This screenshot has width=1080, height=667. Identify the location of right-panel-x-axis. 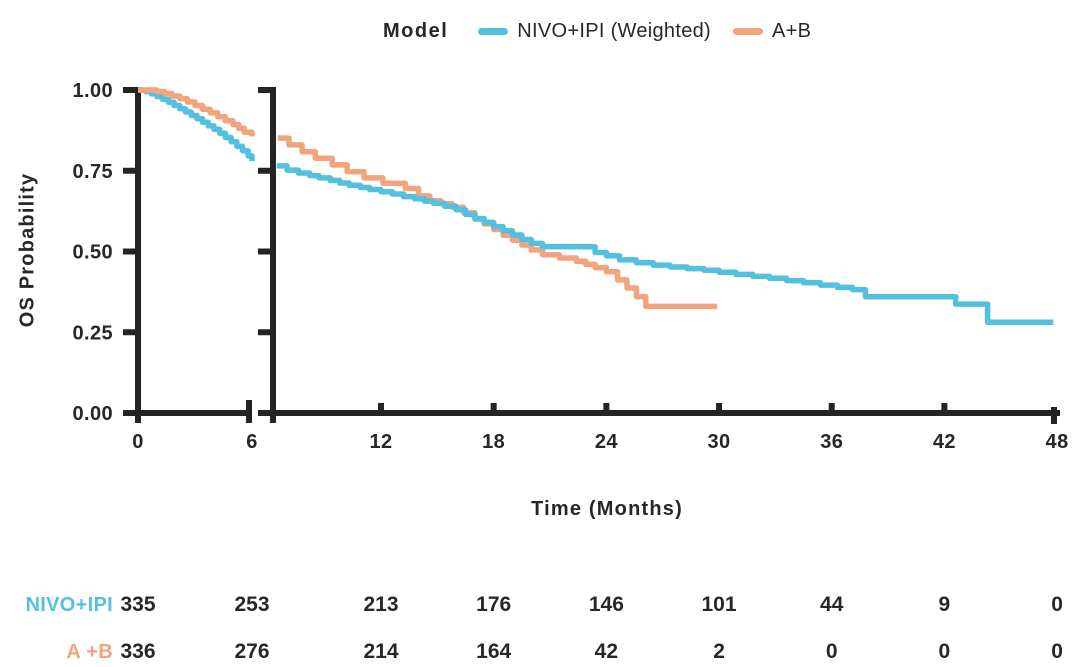
(665, 413).